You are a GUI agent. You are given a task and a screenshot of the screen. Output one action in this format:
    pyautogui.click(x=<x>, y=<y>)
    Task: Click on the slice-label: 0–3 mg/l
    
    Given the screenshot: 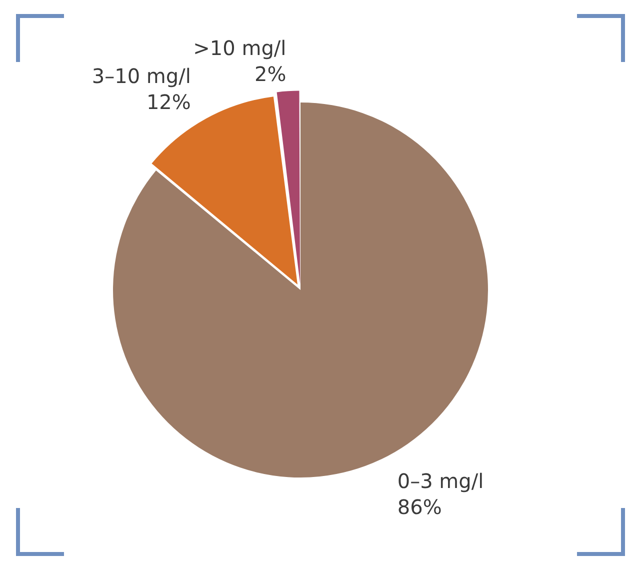 What is the action you would take?
    pyautogui.click(x=440, y=481)
    